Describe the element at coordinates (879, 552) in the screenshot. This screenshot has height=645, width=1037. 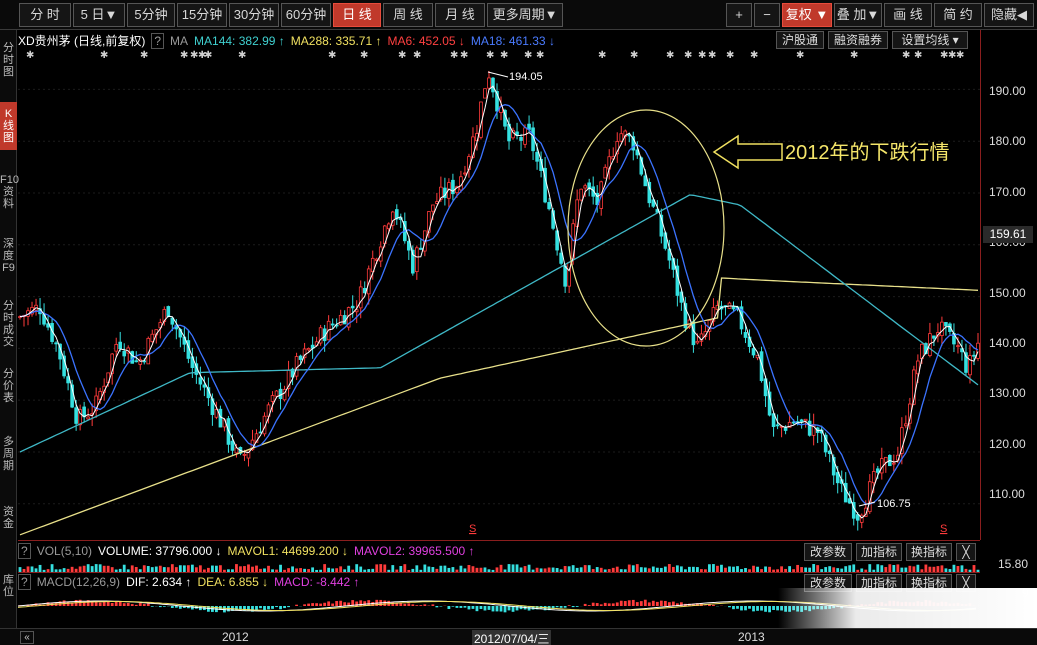
I see `vol-add-indicator-button: 加指标` at that location.